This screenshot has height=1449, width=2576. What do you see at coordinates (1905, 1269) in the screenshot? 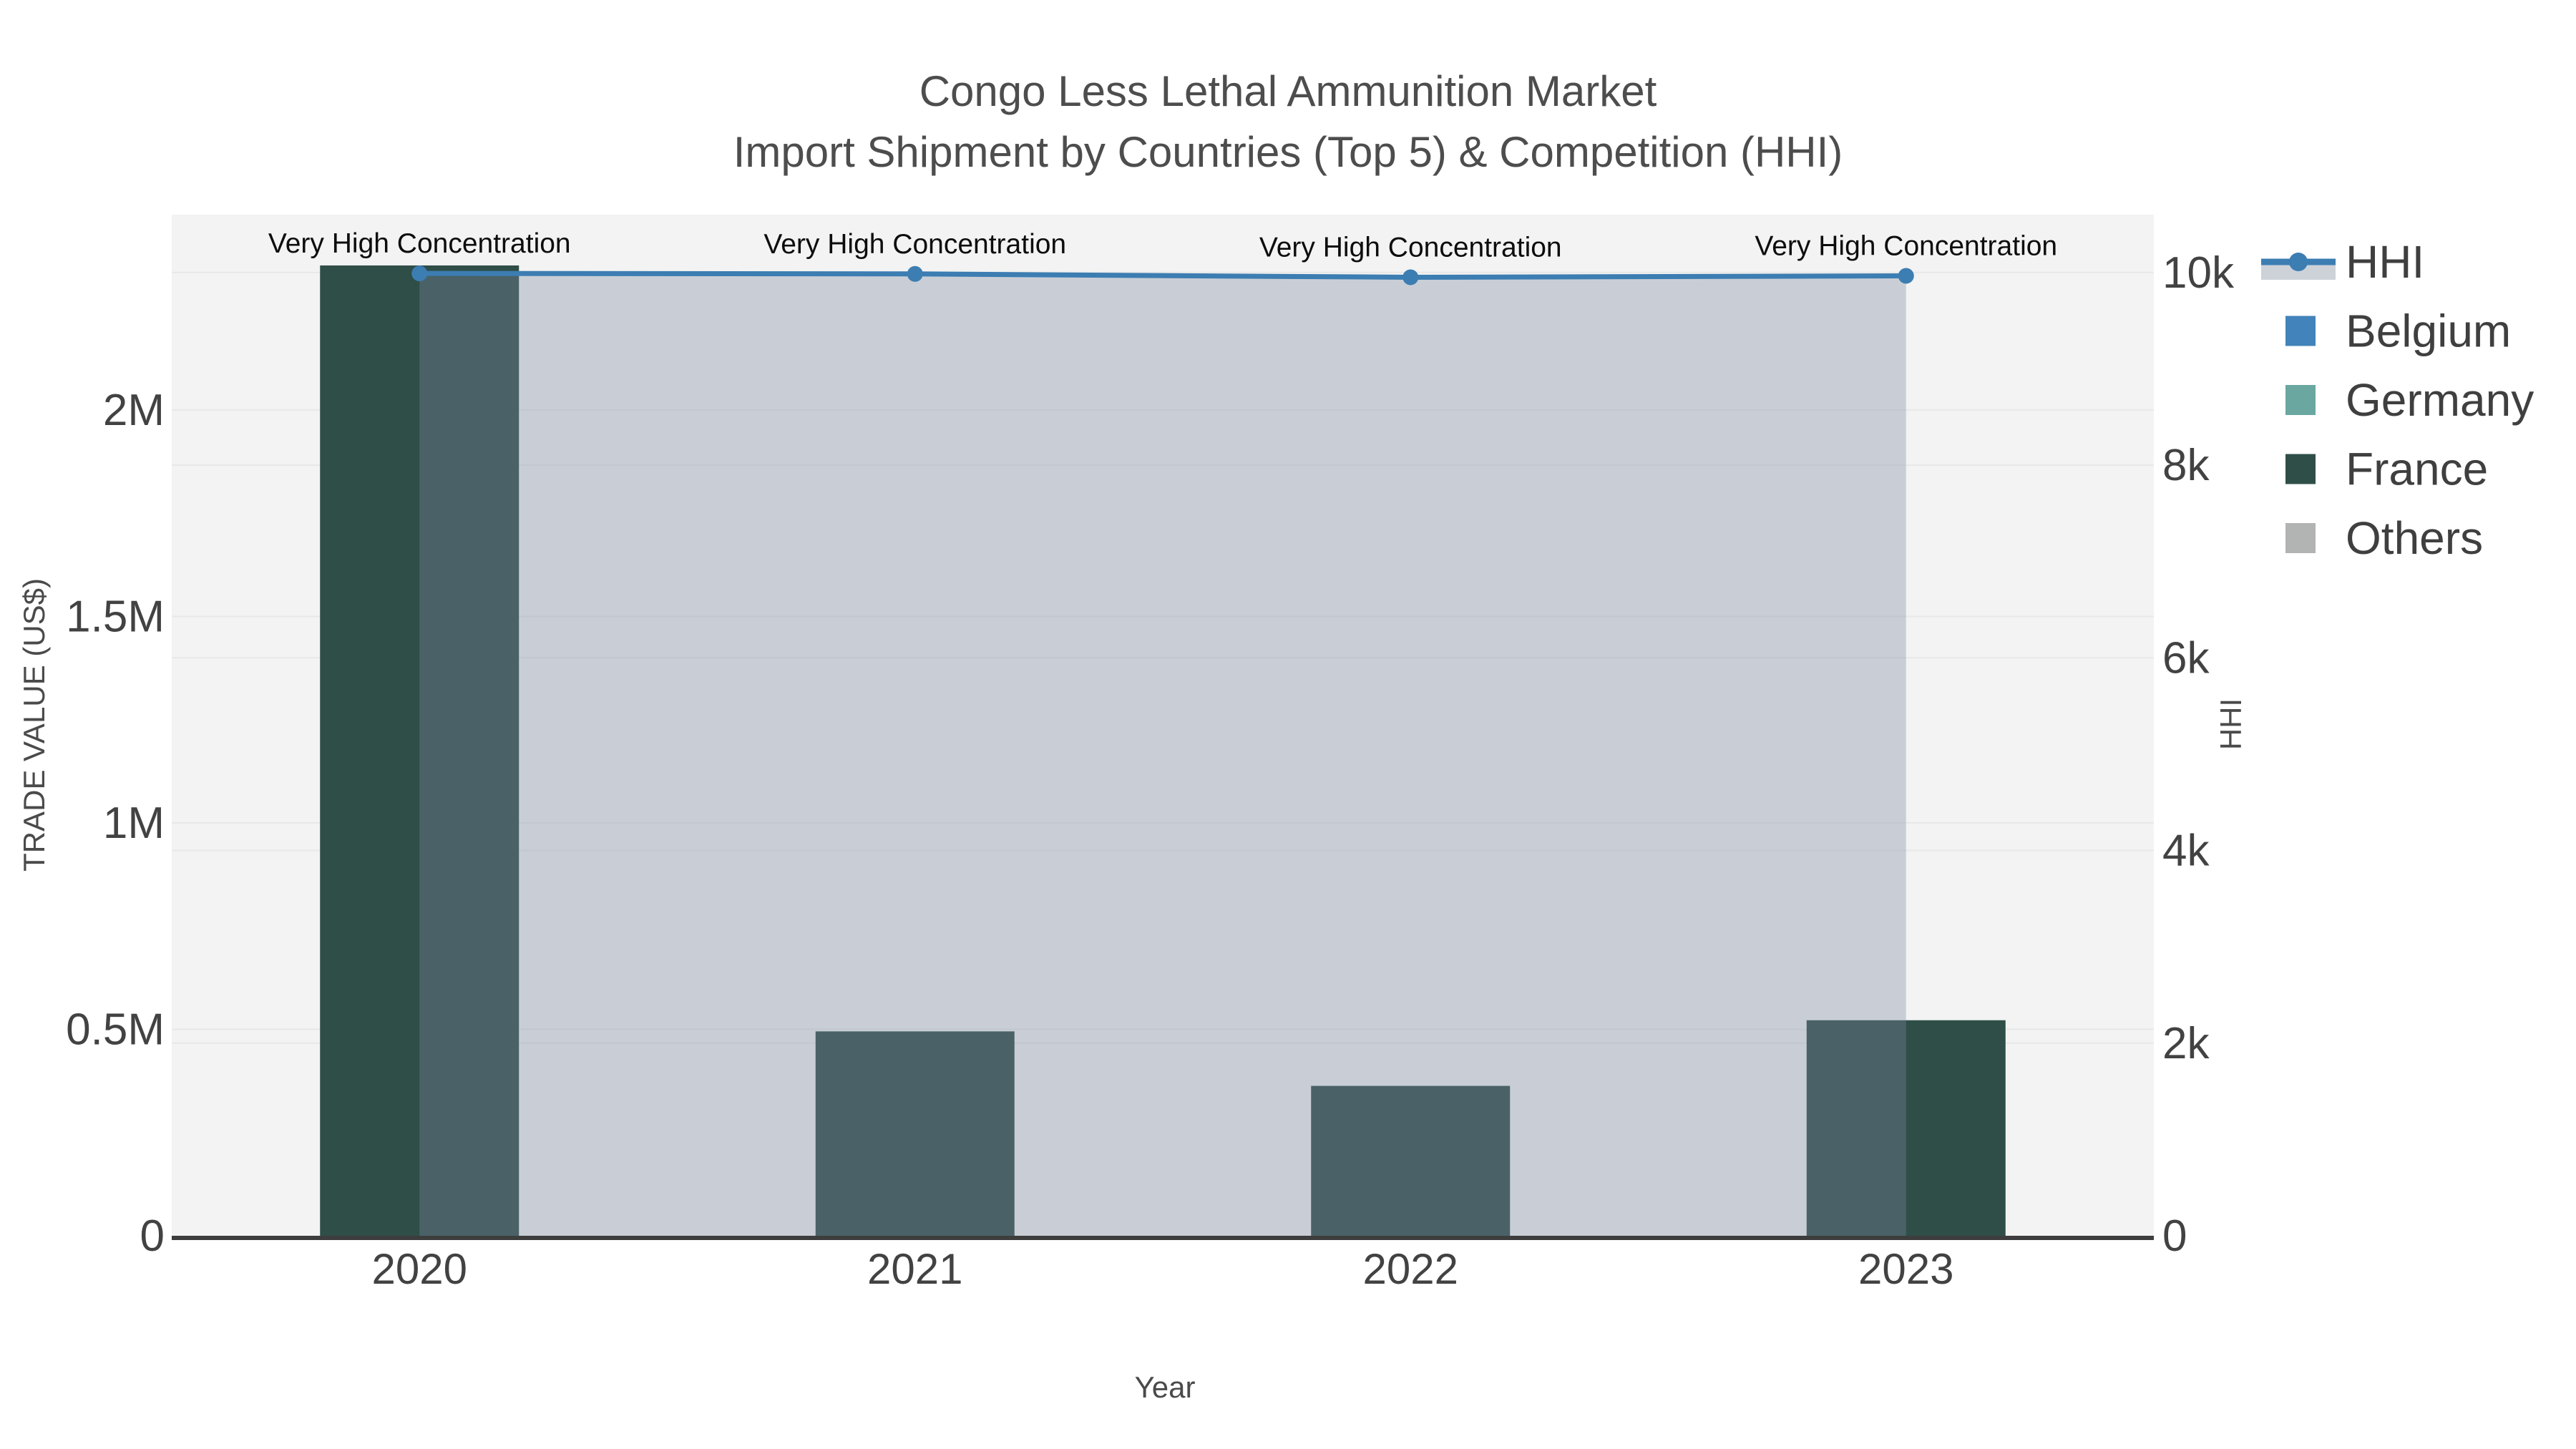
I see `x-tick-2023: 2023` at bounding box center [1905, 1269].